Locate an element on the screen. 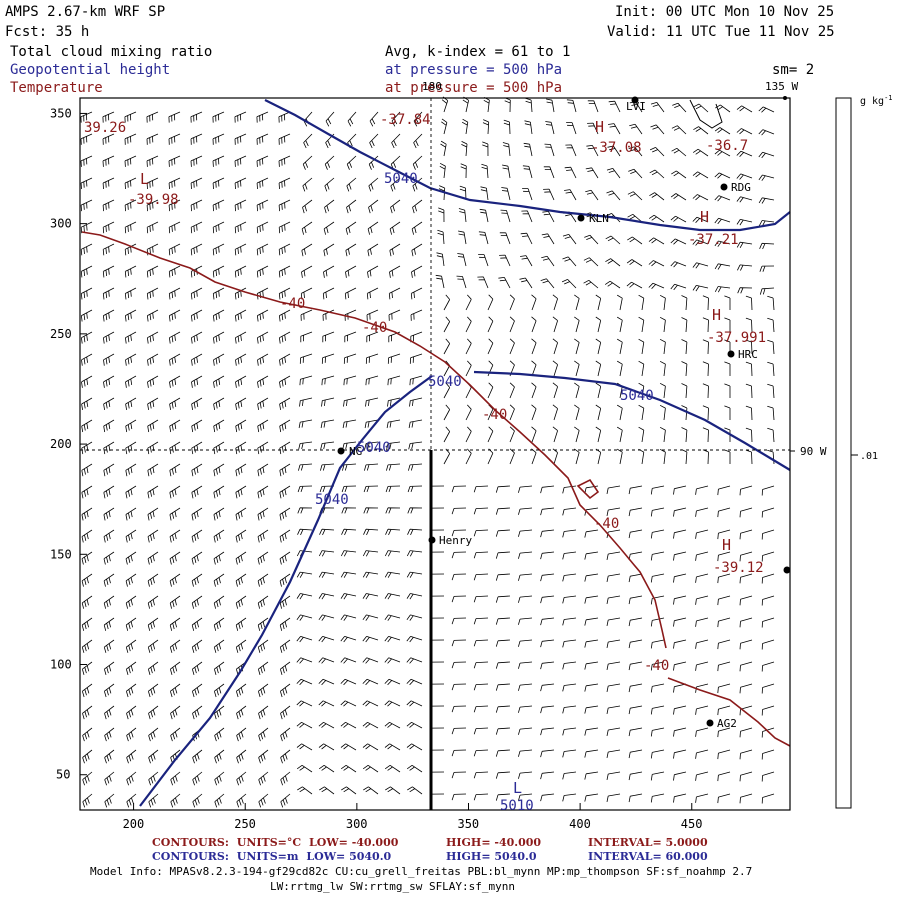 Image resolution: width=900 pixels, height=900 pixels. temp-contour-loop is located at coordinates (588, 489).